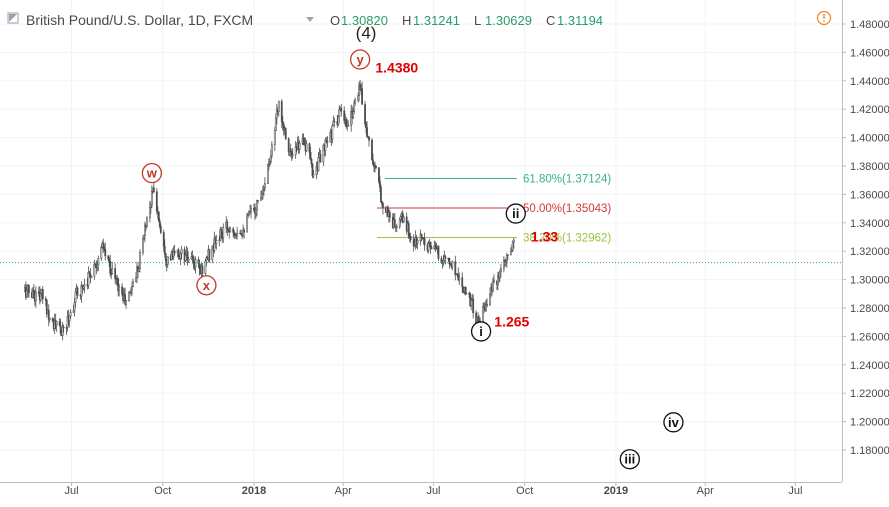  I want to click on square-collapse-icon, so click(13, 18).